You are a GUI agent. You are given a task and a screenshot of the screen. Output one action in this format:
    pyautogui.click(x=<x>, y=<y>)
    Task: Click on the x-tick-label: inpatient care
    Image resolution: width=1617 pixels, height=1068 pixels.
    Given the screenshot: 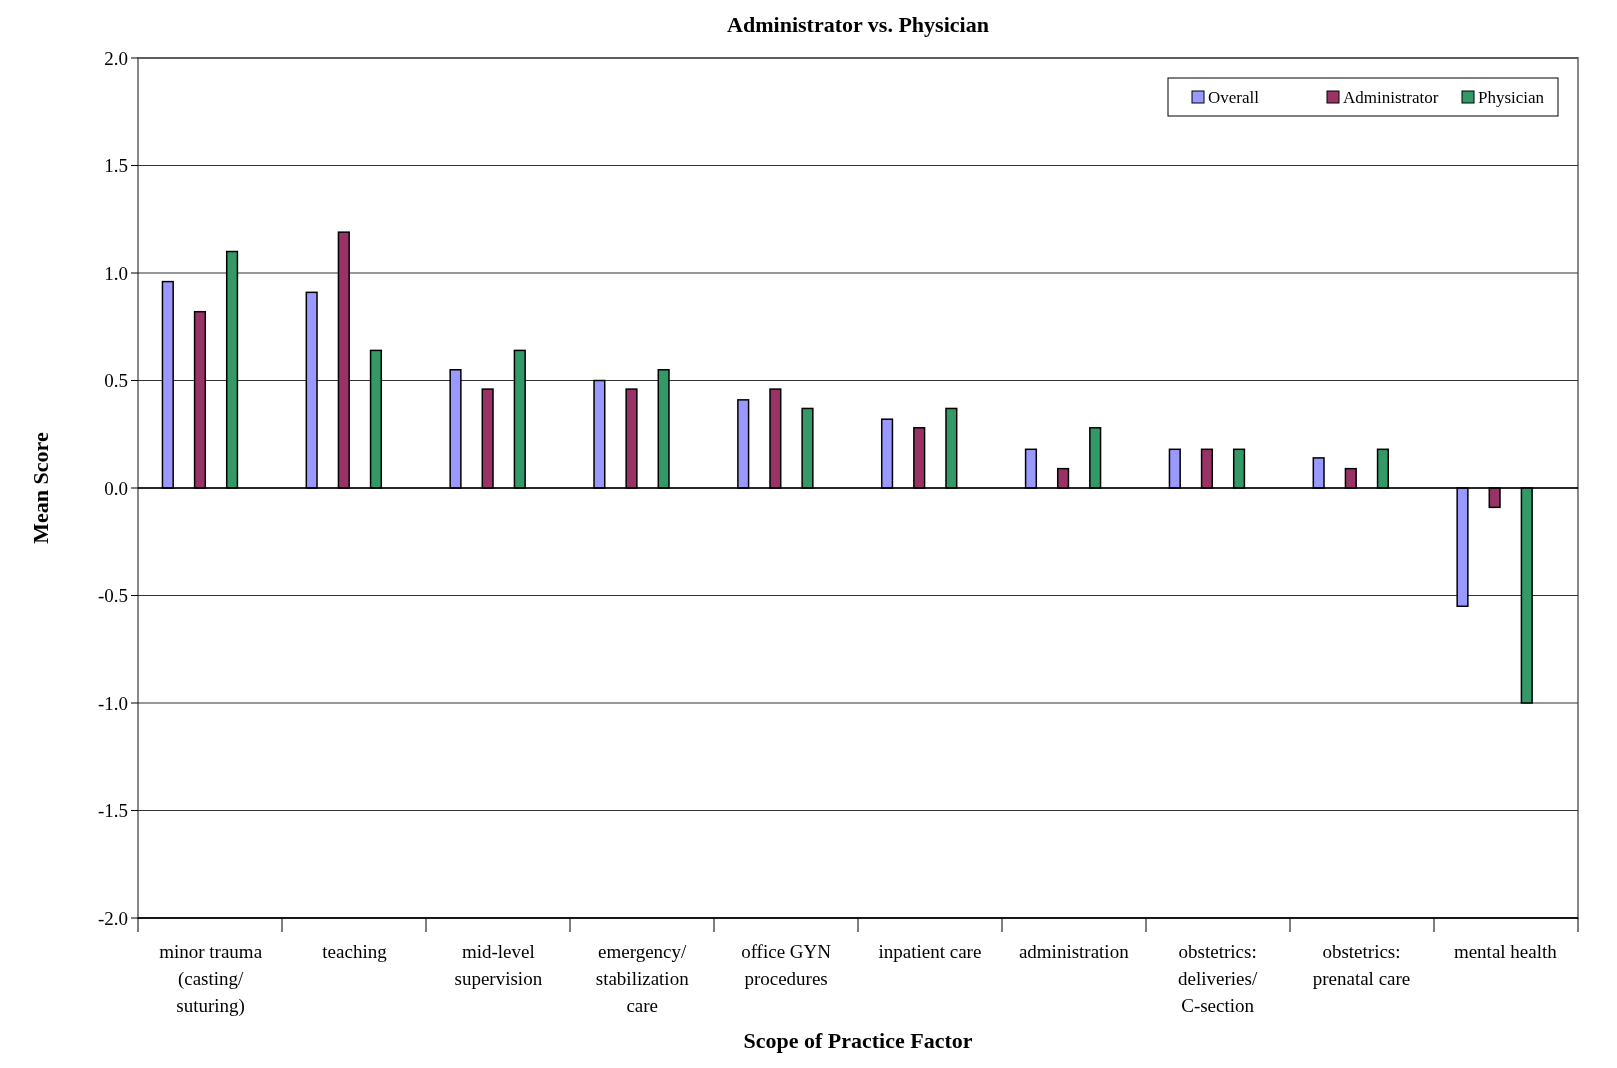 What is the action you would take?
    pyautogui.click(x=930, y=951)
    